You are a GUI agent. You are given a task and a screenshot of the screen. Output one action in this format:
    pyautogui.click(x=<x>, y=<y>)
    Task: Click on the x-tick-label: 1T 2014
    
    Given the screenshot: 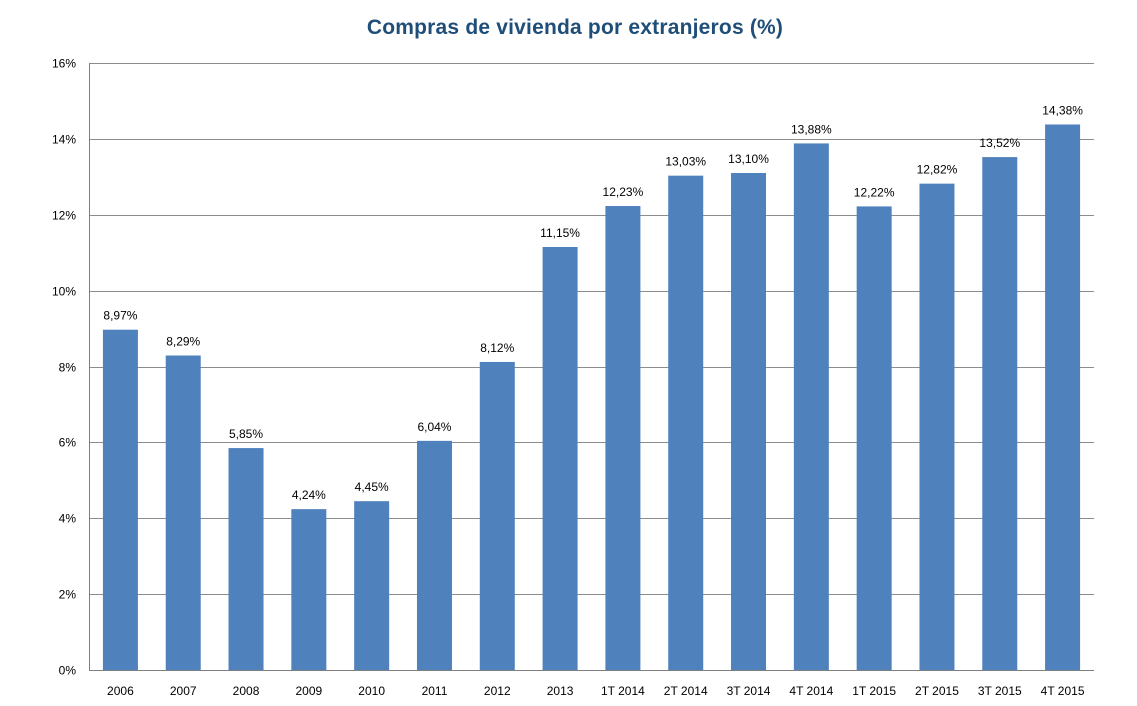 What is the action you would take?
    pyautogui.click(x=623, y=691)
    